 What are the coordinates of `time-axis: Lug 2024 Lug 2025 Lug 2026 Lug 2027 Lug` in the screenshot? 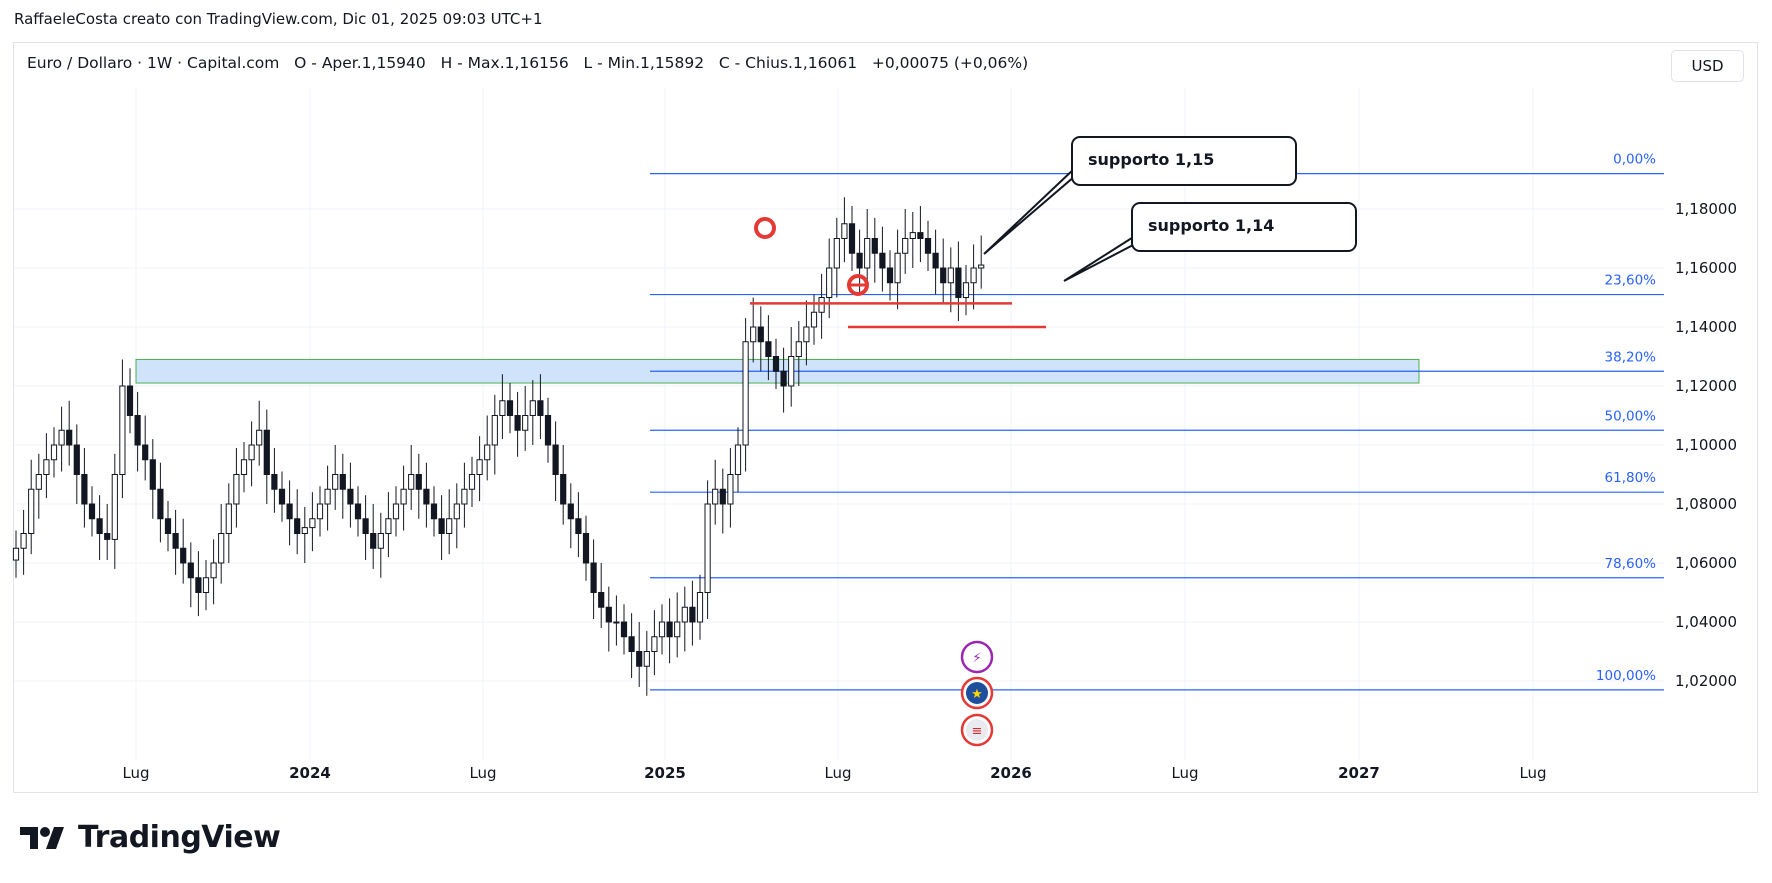 It's located at (834, 773).